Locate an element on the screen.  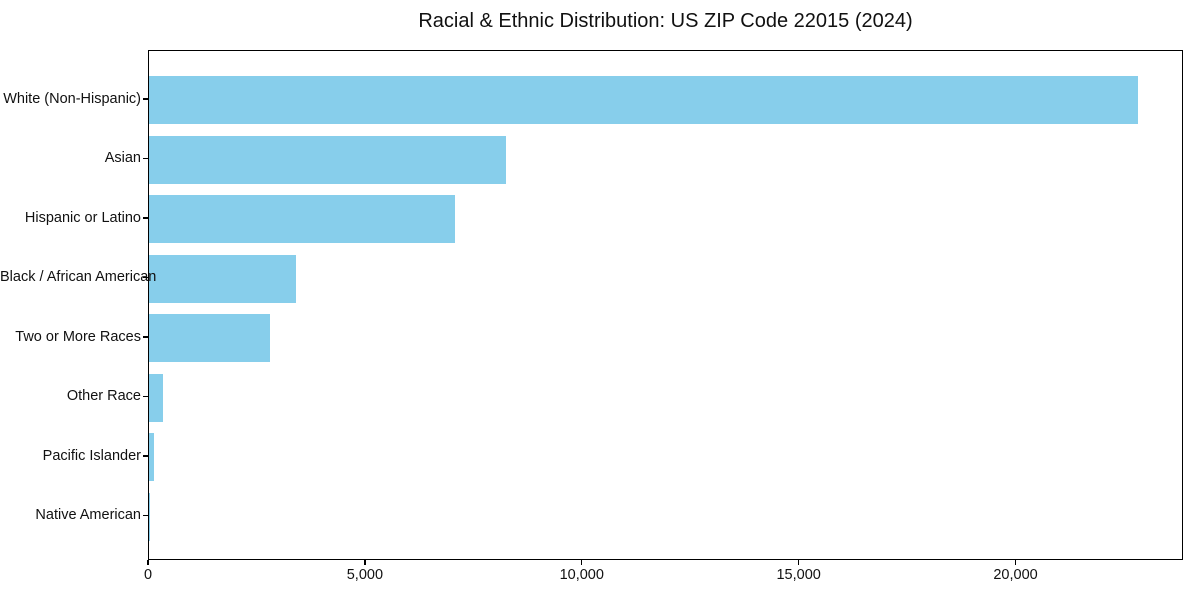
x-tick-label: 0 is located at coordinates (148, 575).